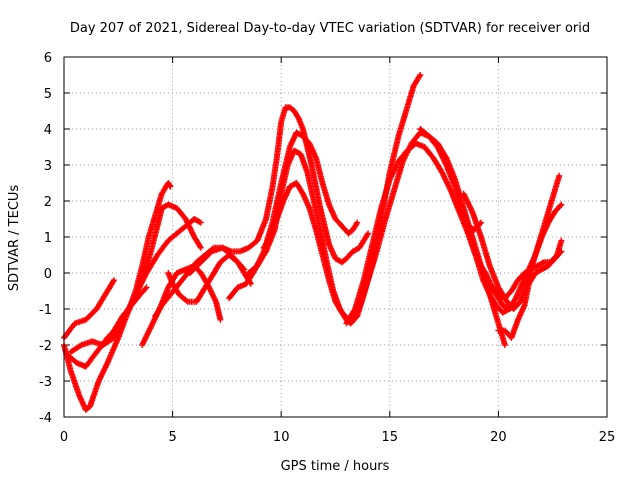  What do you see at coordinates (390, 437) in the screenshot?
I see `x-tick-label: 15` at bounding box center [390, 437].